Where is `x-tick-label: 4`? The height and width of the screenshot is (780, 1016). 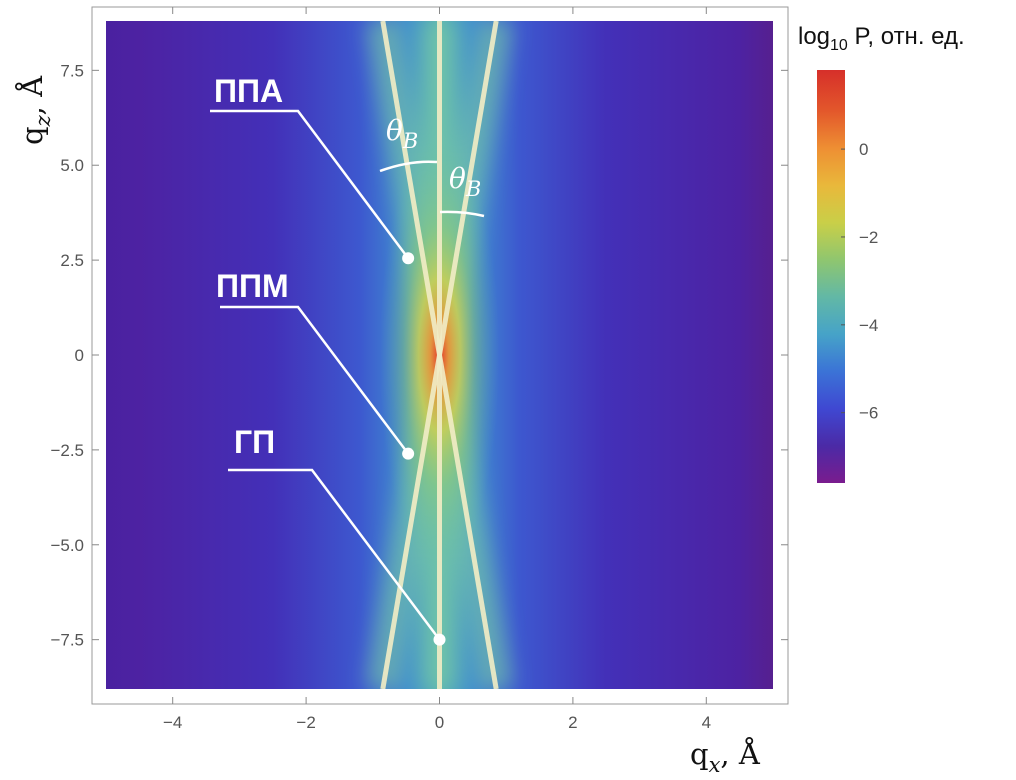
x-tick-label: 4 is located at coordinates (706, 722).